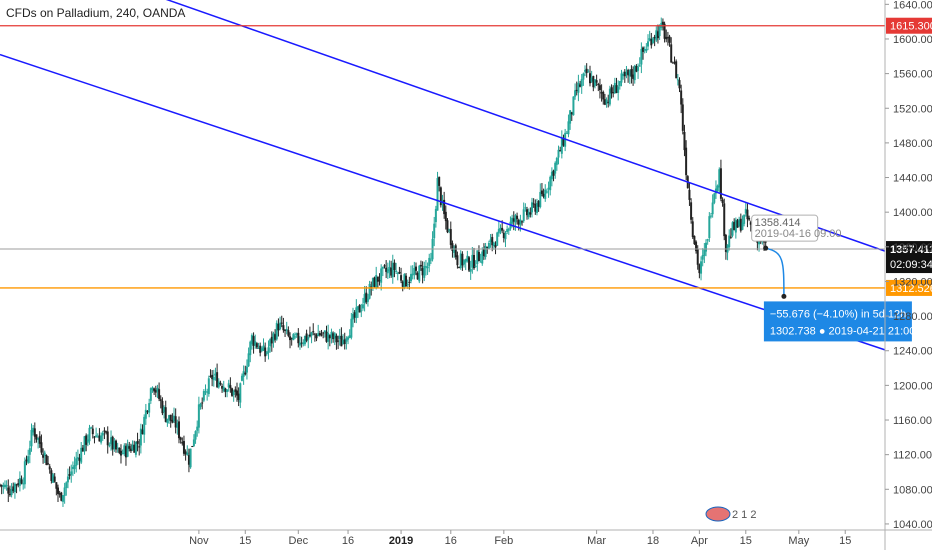 The width and height of the screenshot is (932, 550). Describe the element at coordinates (911, 289) in the screenshot. I see `level-price-label: 1312.526` at that location.